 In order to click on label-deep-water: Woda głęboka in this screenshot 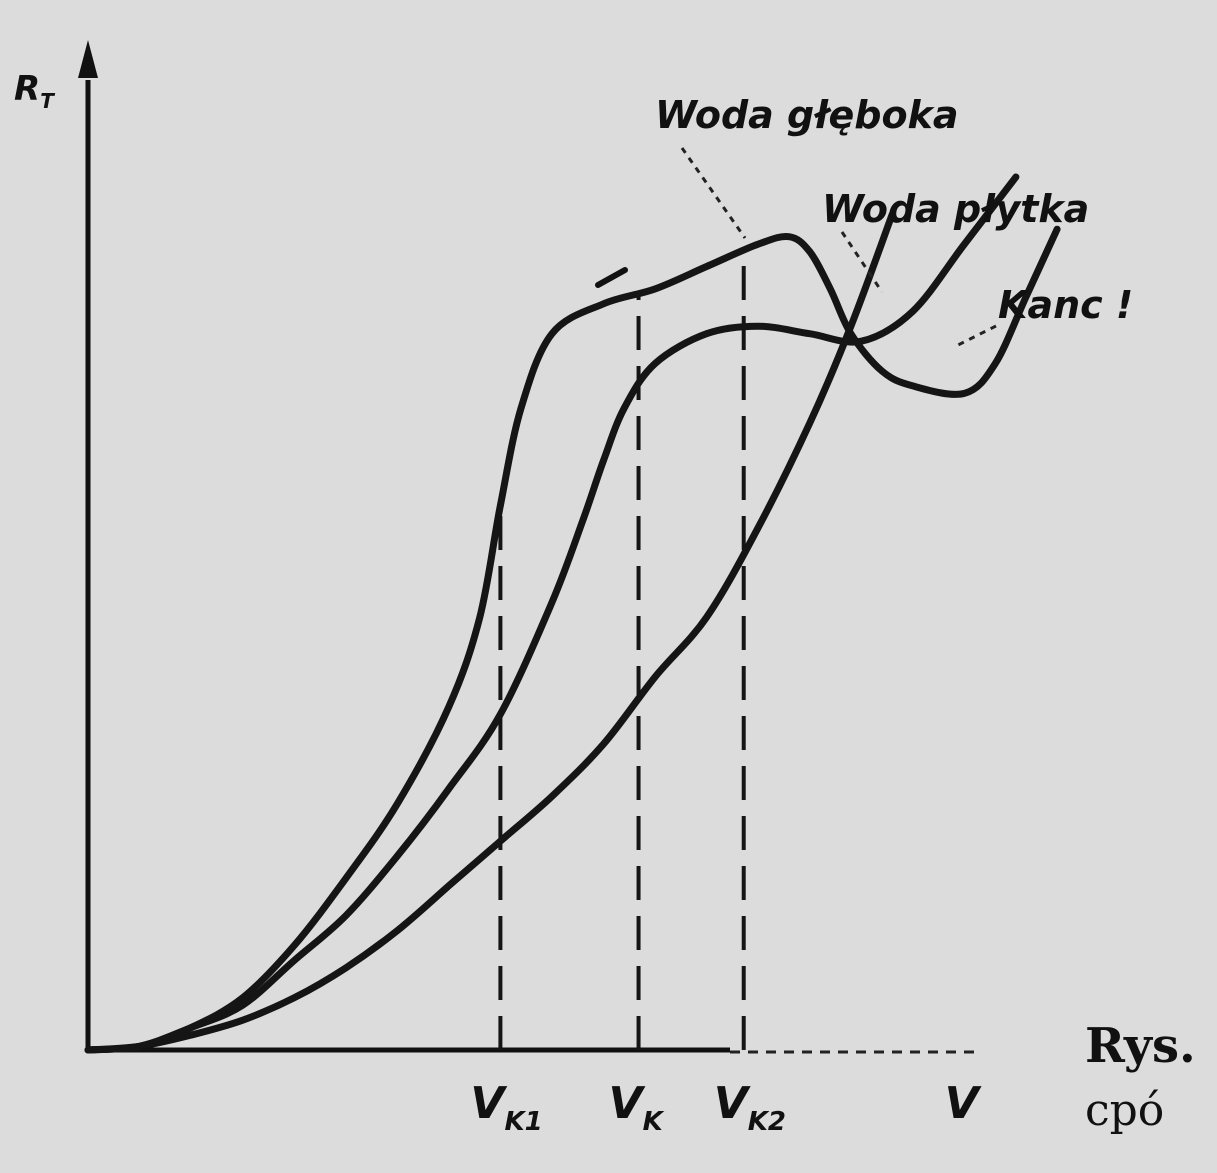, I will do `click(806, 115)`.